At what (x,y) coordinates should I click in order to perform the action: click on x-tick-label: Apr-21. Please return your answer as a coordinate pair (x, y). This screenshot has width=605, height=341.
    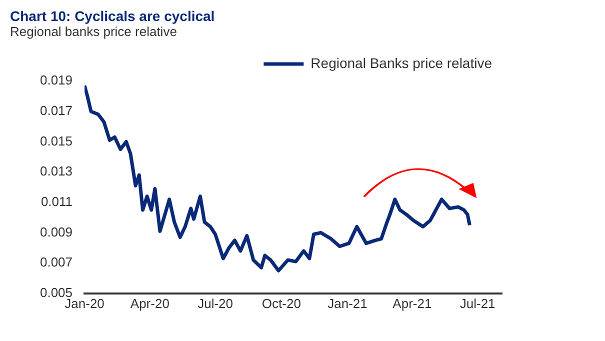
    Looking at the image, I should click on (412, 303).